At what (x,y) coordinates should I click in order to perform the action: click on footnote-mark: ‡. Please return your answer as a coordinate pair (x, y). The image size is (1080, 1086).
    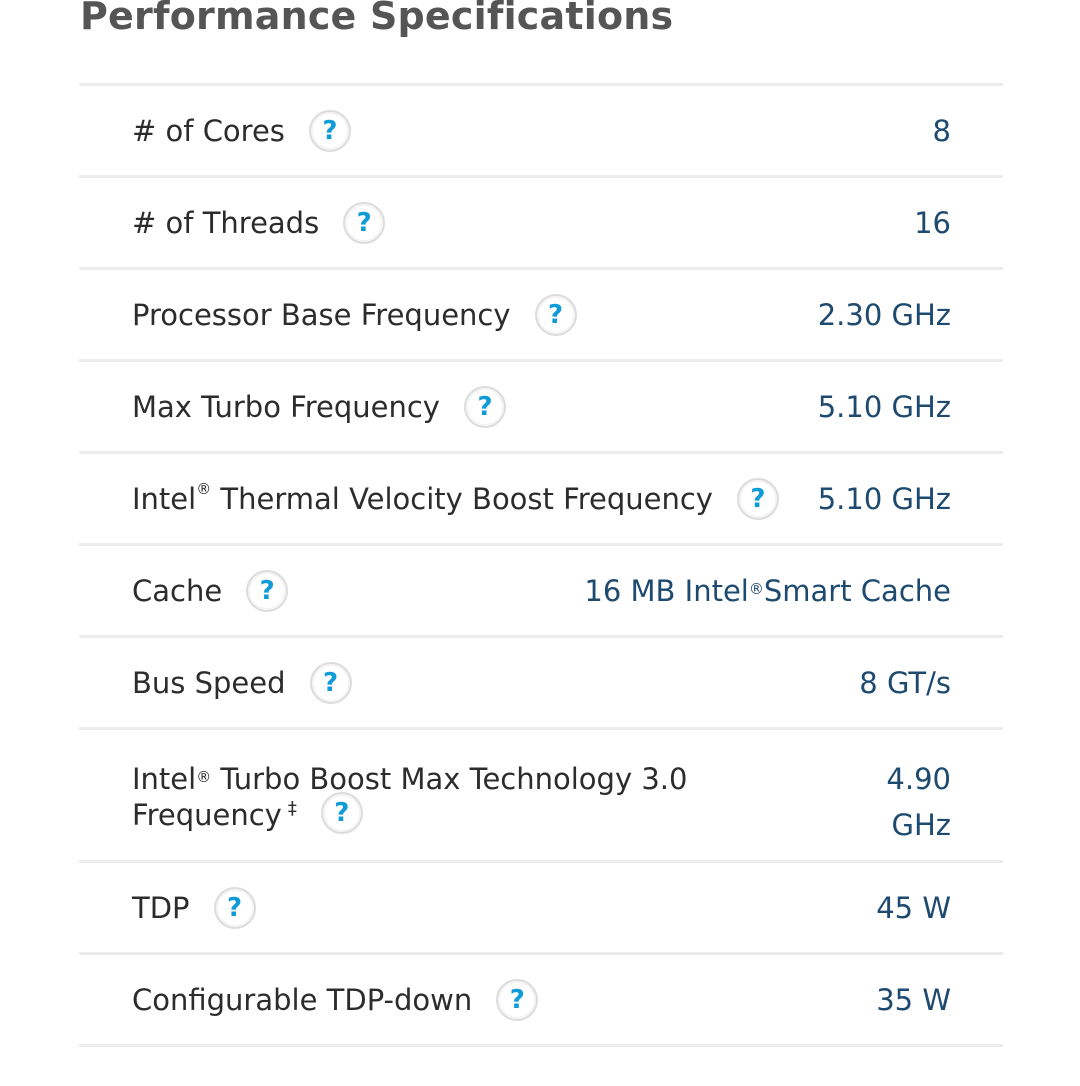
    Looking at the image, I should click on (292, 808).